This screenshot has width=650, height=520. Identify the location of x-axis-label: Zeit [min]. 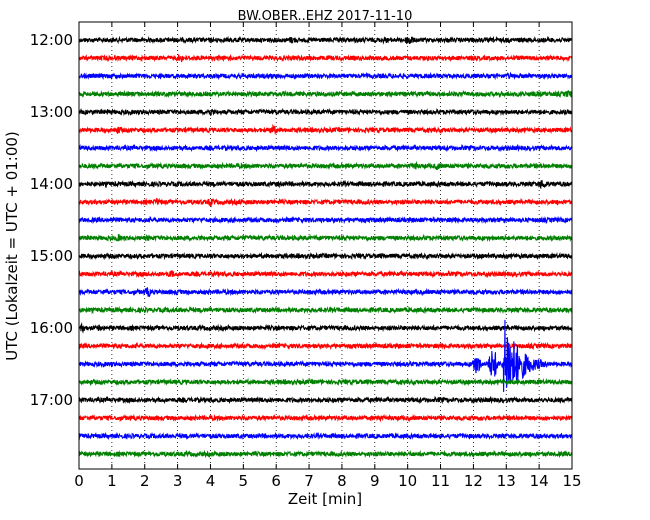
(325, 499).